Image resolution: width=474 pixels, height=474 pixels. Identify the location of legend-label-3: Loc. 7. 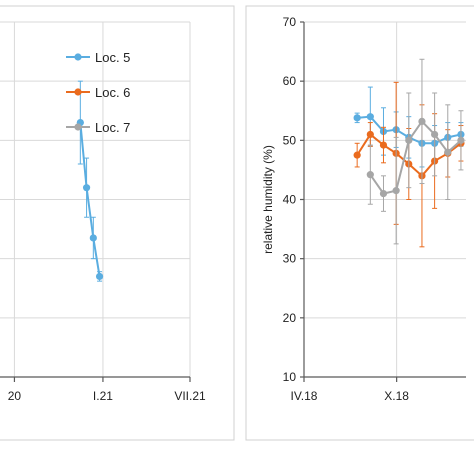
(112, 127).